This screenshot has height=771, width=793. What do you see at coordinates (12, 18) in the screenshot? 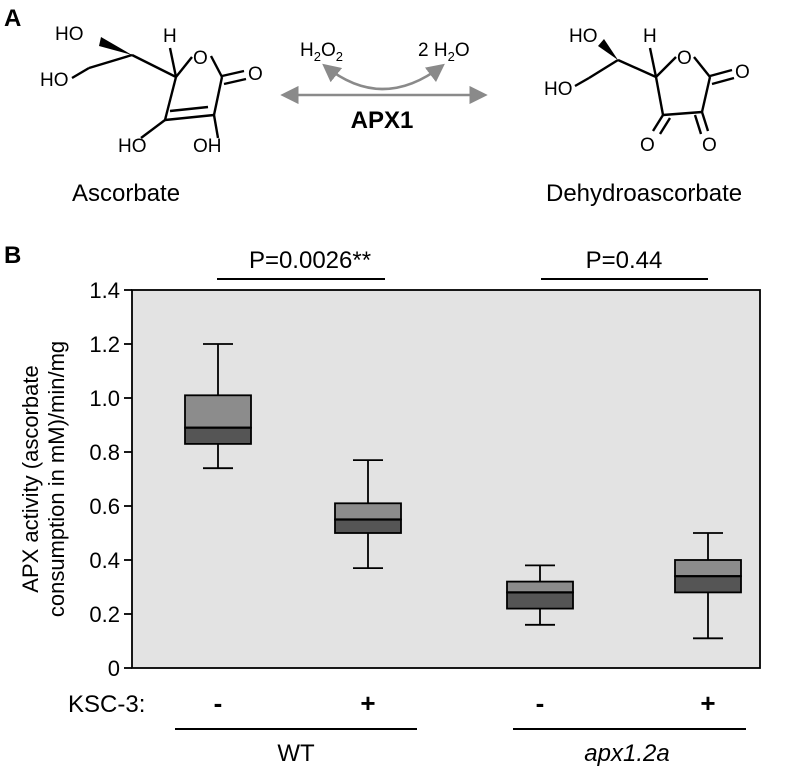
I see `panel-a-label: A` at bounding box center [12, 18].